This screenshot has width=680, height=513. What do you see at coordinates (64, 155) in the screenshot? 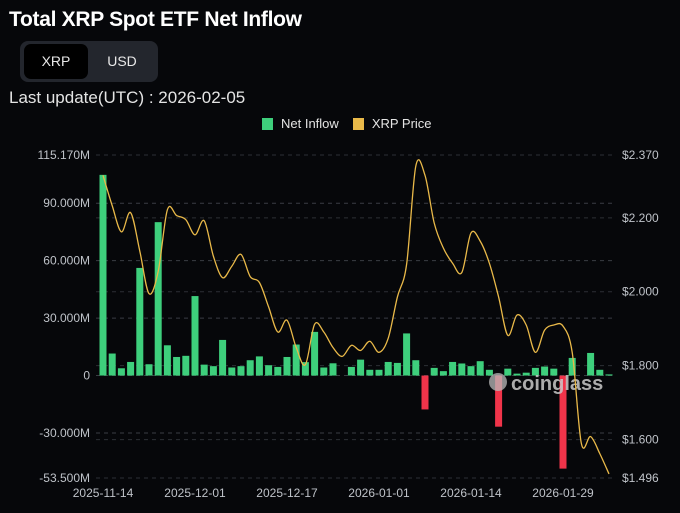
I see `left-axis-tick-label: 115.170M` at bounding box center [64, 155].